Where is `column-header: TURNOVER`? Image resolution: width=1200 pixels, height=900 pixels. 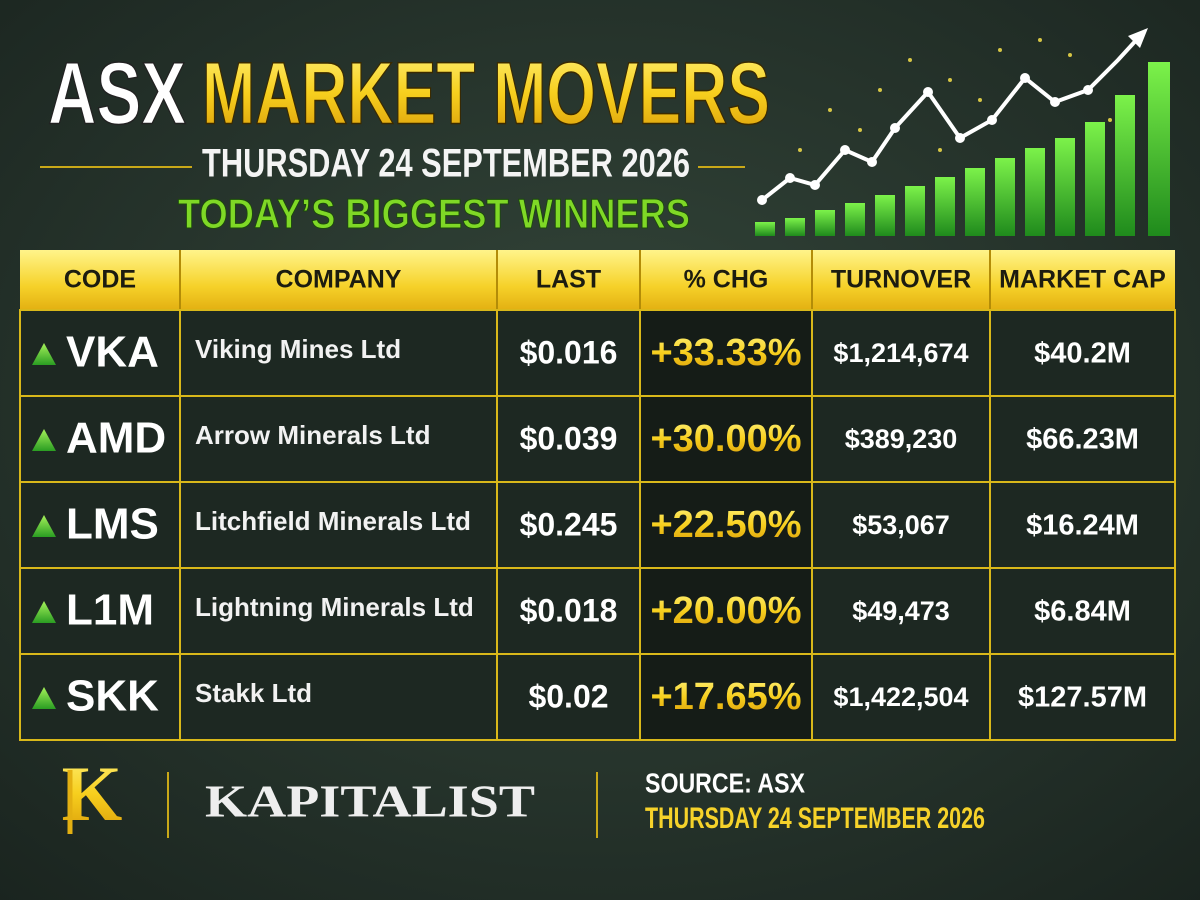
column-header: TURNOVER is located at coordinates (901, 280).